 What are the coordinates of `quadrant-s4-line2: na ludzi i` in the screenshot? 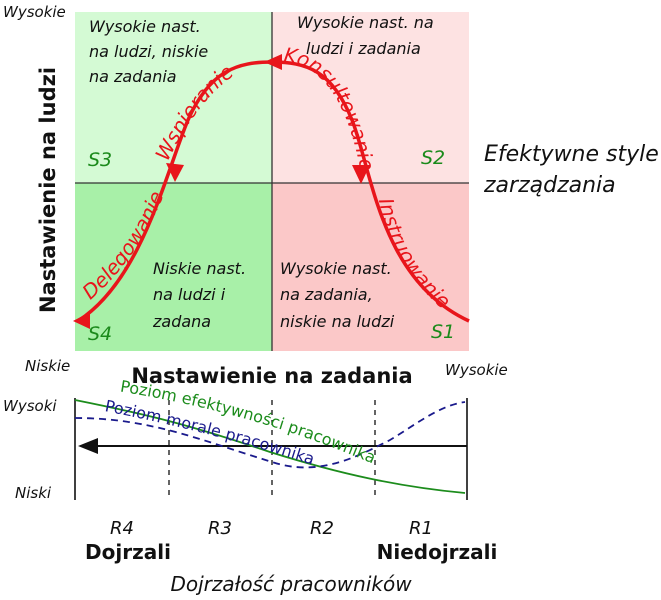 It's located at (189, 294).